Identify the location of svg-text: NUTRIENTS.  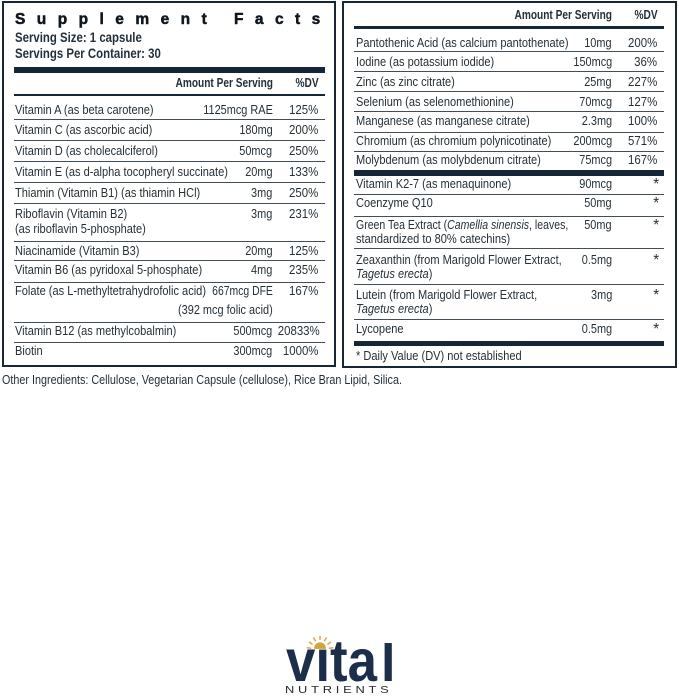
(339, 690).